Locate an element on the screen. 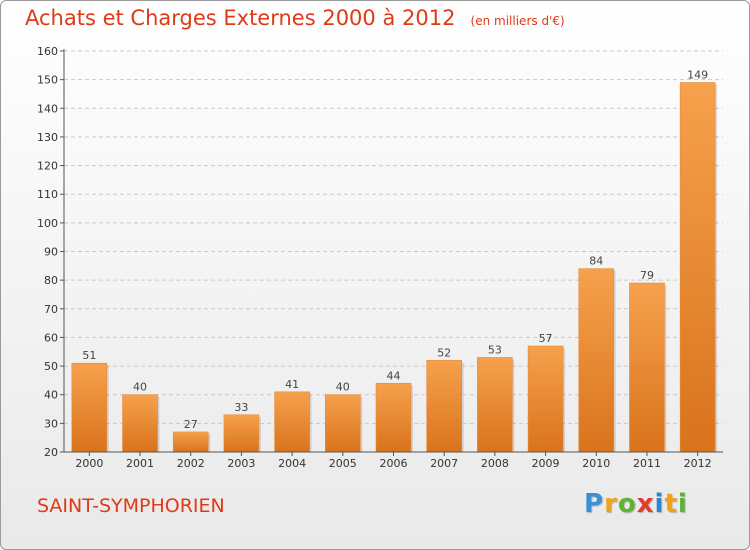 This screenshot has height=550, width=750. x-tick-label: 2002 is located at coordinates (191, 463).